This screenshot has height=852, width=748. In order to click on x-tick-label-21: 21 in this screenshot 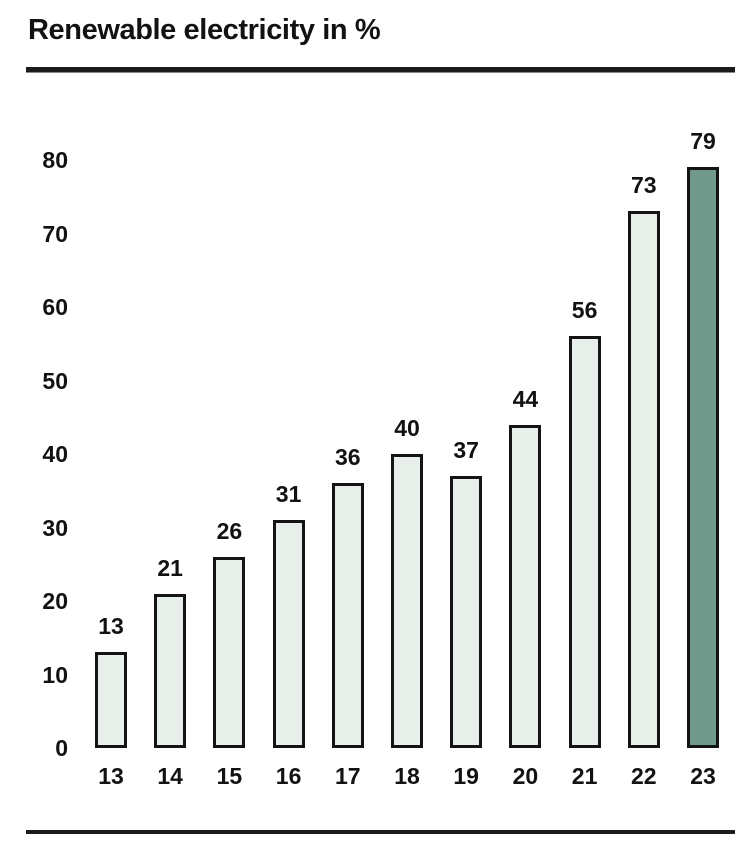, I will do `click(584, 776)`.